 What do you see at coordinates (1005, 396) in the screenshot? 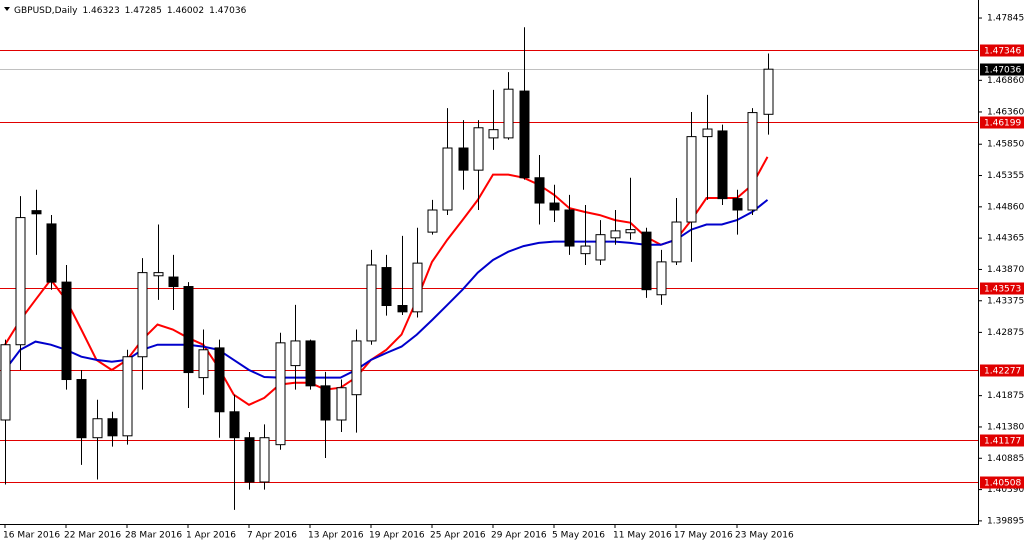
I see `y-tick-label: 1.41875` at bounding box center [1005, 396].